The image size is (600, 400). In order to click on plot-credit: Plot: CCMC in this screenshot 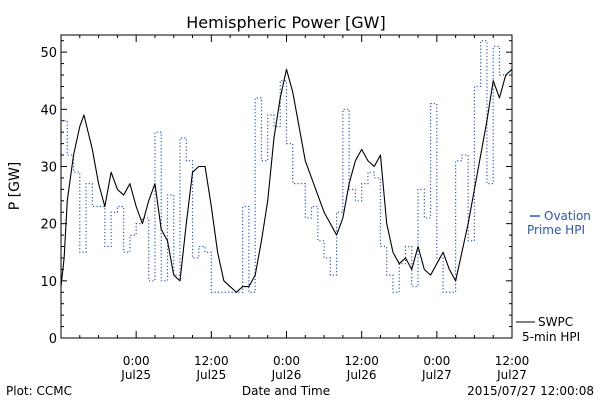, I will do `click(39, 391)`.